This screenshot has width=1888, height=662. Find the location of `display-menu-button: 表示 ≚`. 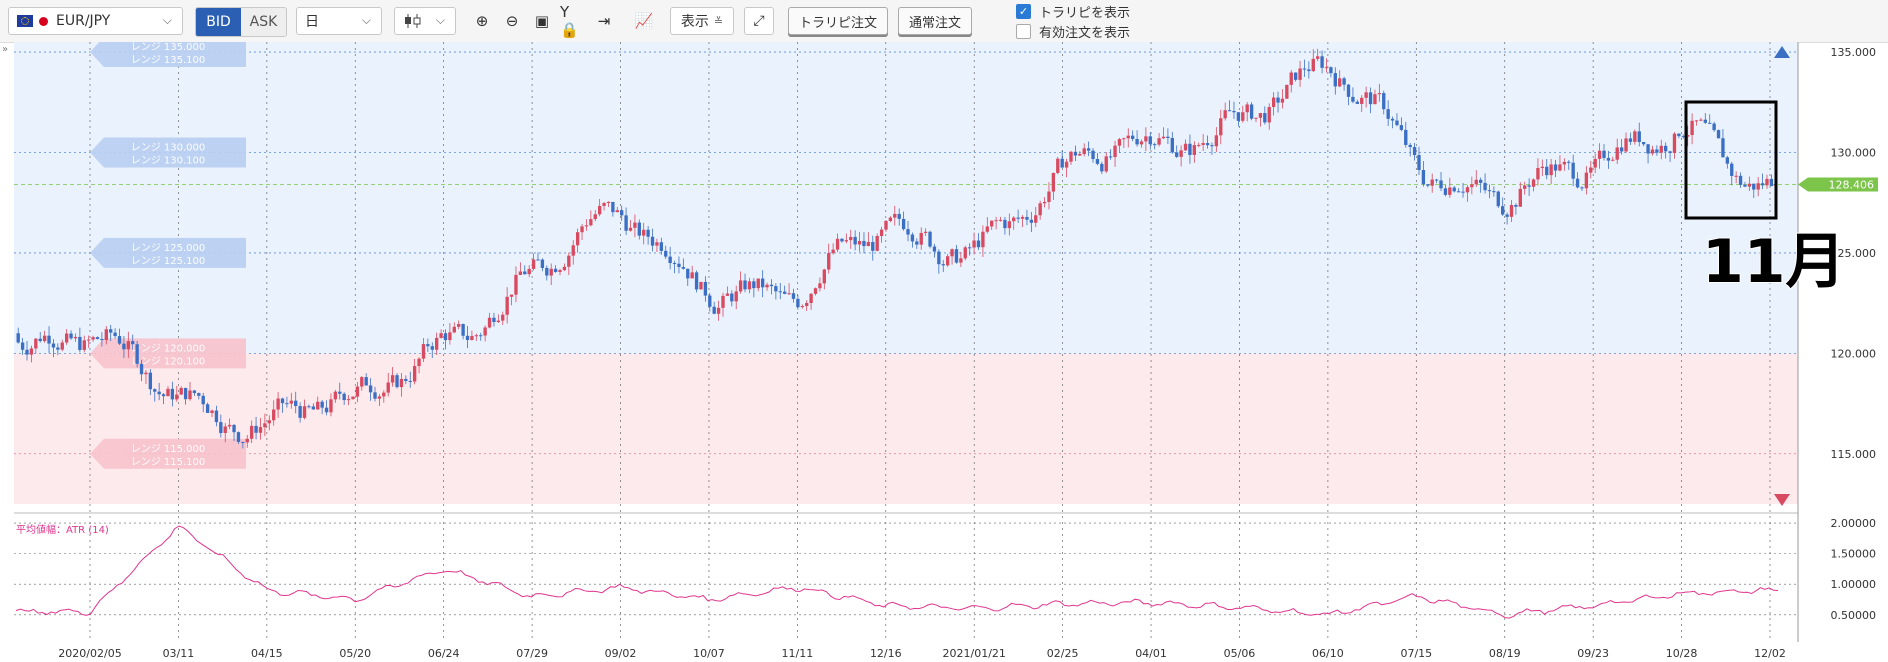

display-menu-button: 表示 ≚ is located at coordinates (702, 21).